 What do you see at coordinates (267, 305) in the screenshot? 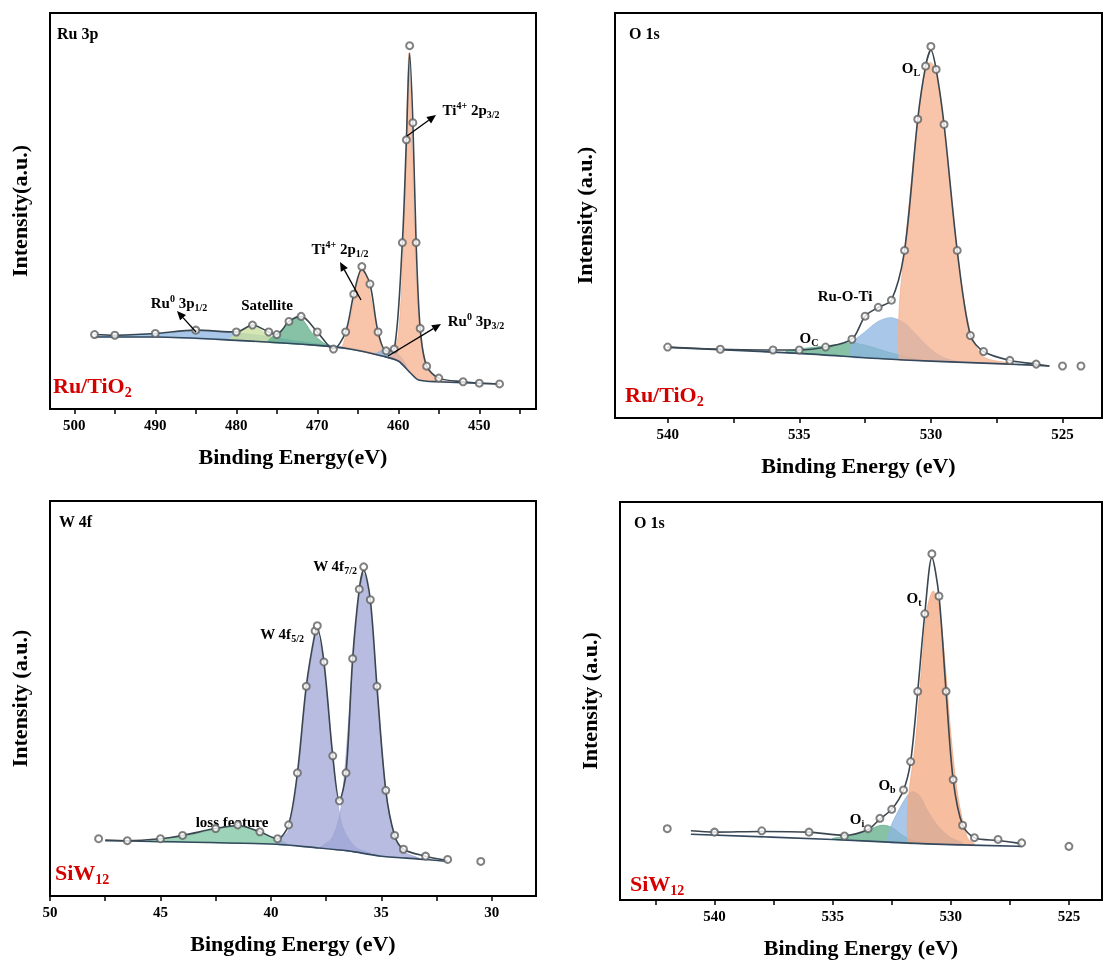
I see `annotation: Satellite` at bounding box center [267, 305].